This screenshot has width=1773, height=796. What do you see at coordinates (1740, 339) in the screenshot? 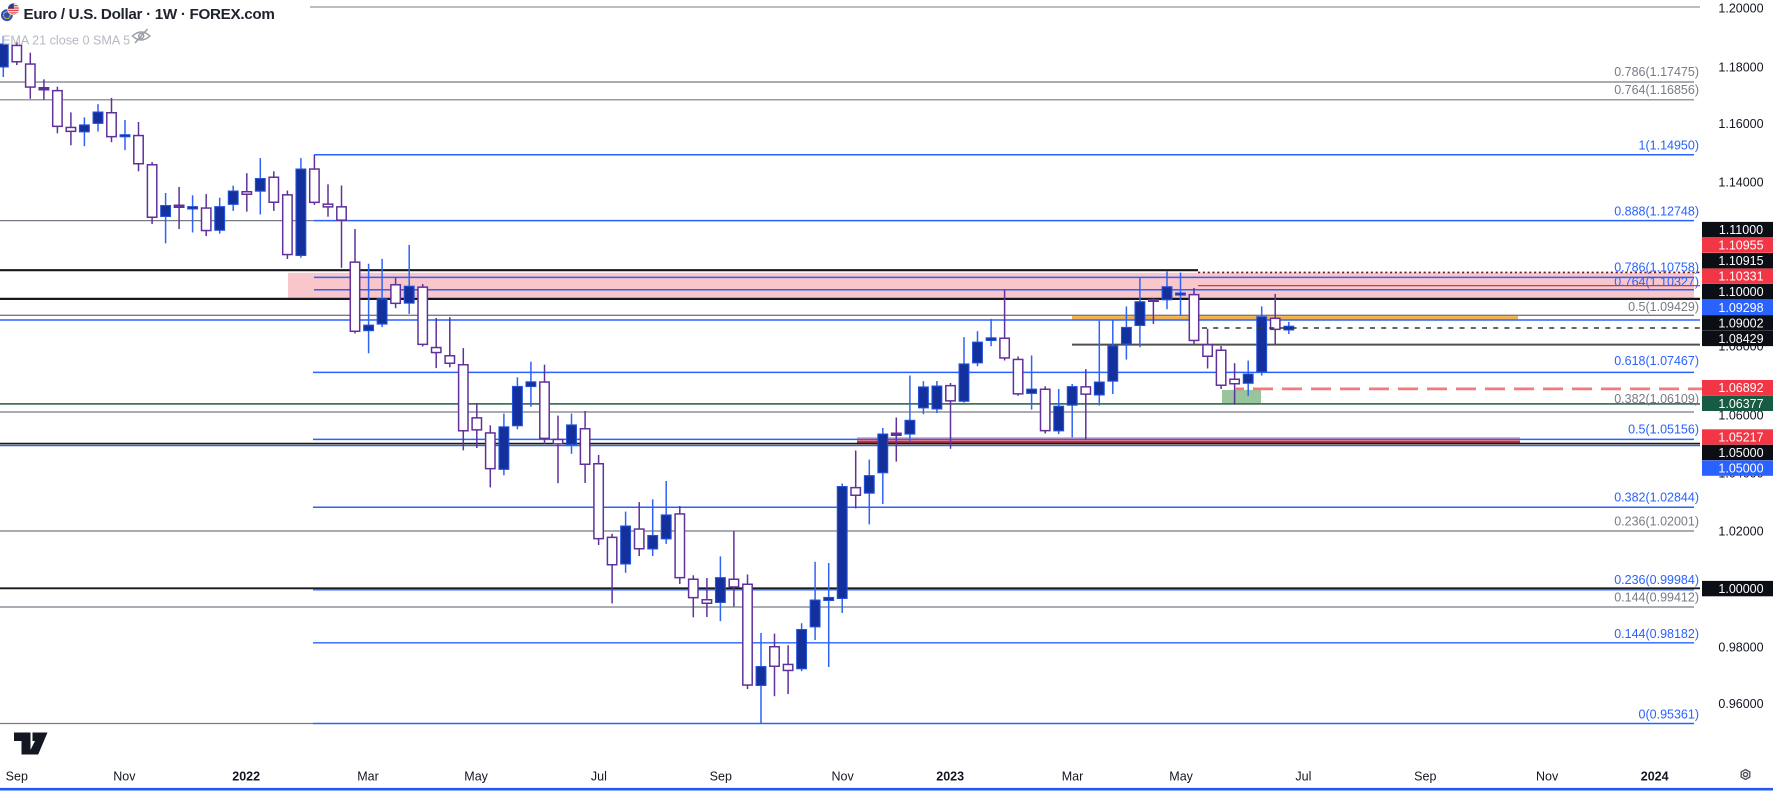
I see `svg-text: 1.08429` at bounding box center [1740, 339].